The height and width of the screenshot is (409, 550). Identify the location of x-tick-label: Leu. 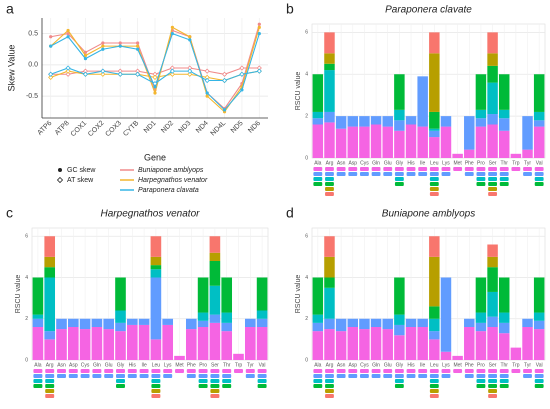
(156, 365).